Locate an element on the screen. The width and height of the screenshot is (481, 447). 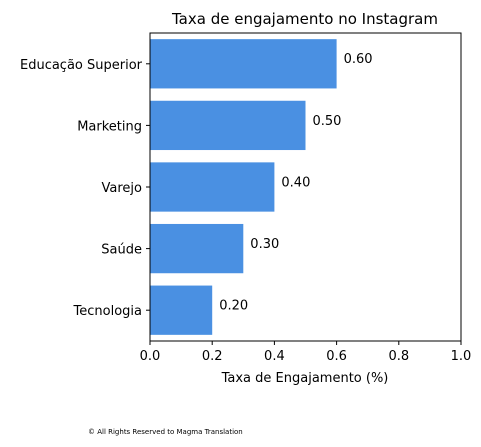
x-tick-label: 0.2 is located at coordinates (212, 356).